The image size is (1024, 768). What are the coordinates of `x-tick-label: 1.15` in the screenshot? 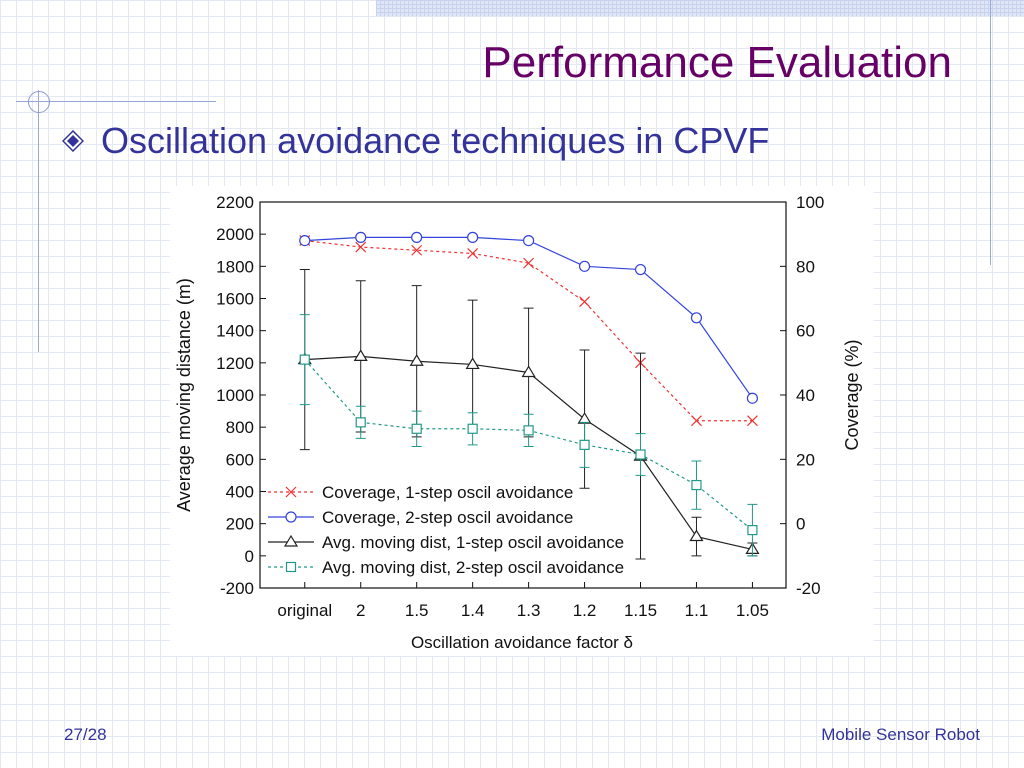 It's located at (640, 610).